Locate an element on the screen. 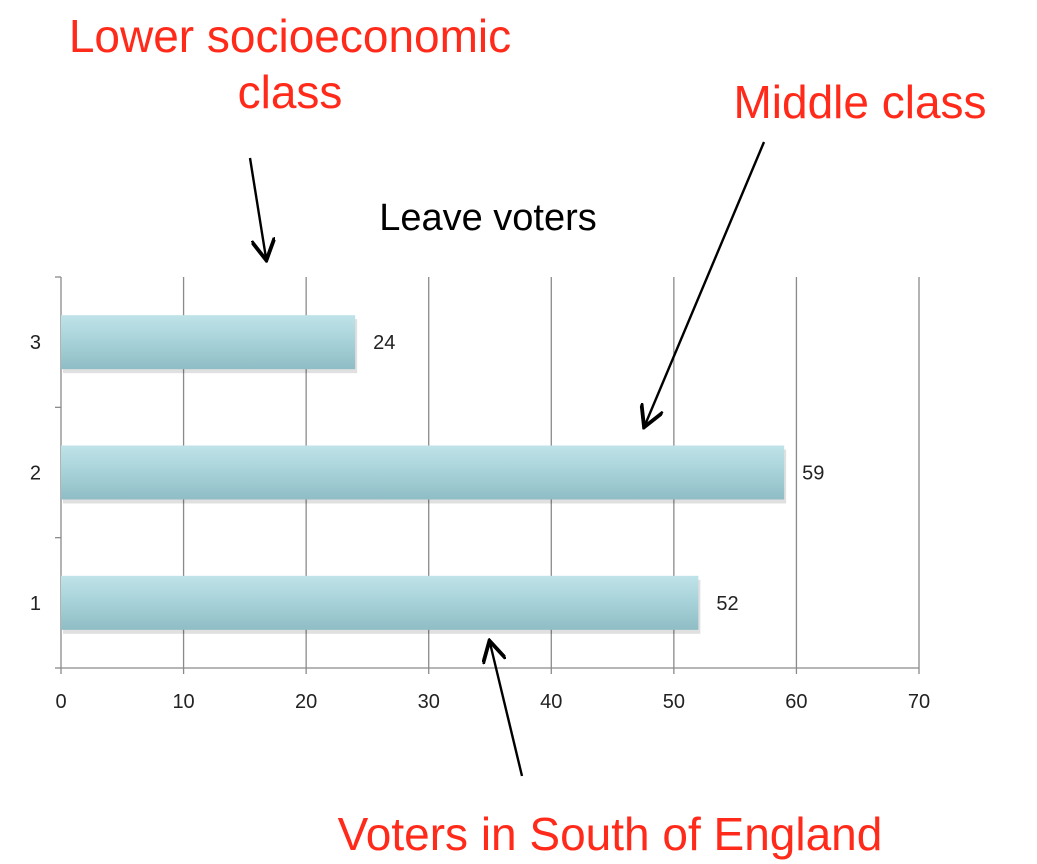  annotation-lower-socioeconomic: Lower socioeconomic class is located at coordinates (290, 64).